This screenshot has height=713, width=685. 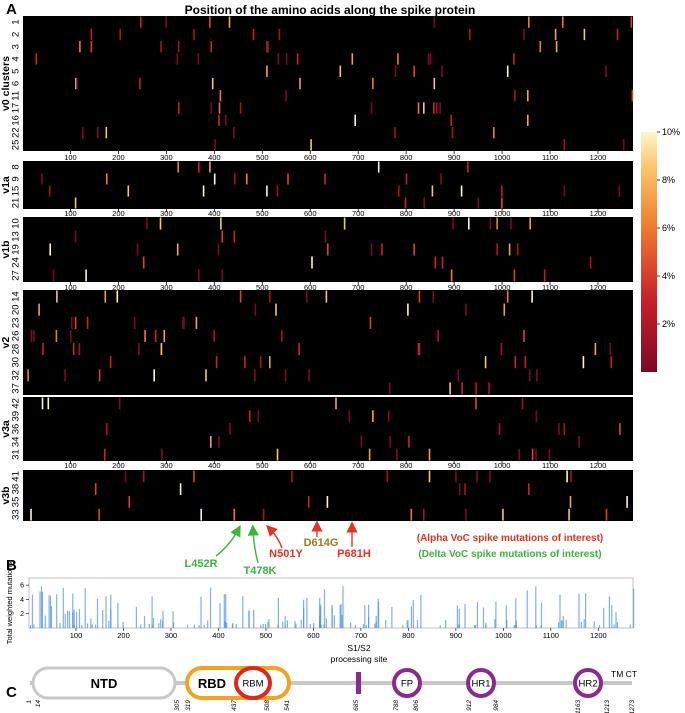 What do you see at coordinates (310, 213) in the screenshot?
I see `x-tick-label: 600` at bounding box center [310, 213].